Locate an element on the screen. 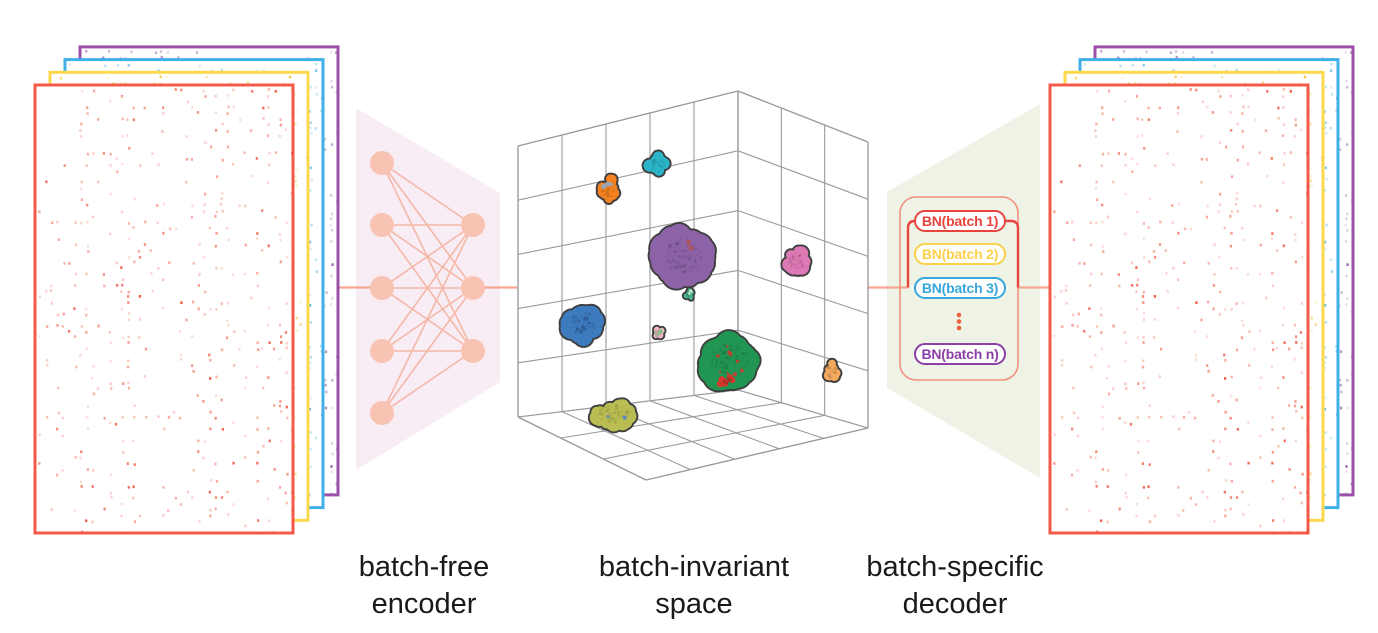 This screenshot has height=633, width=1378. label-line-2: space is located at coordinates (694, 604).